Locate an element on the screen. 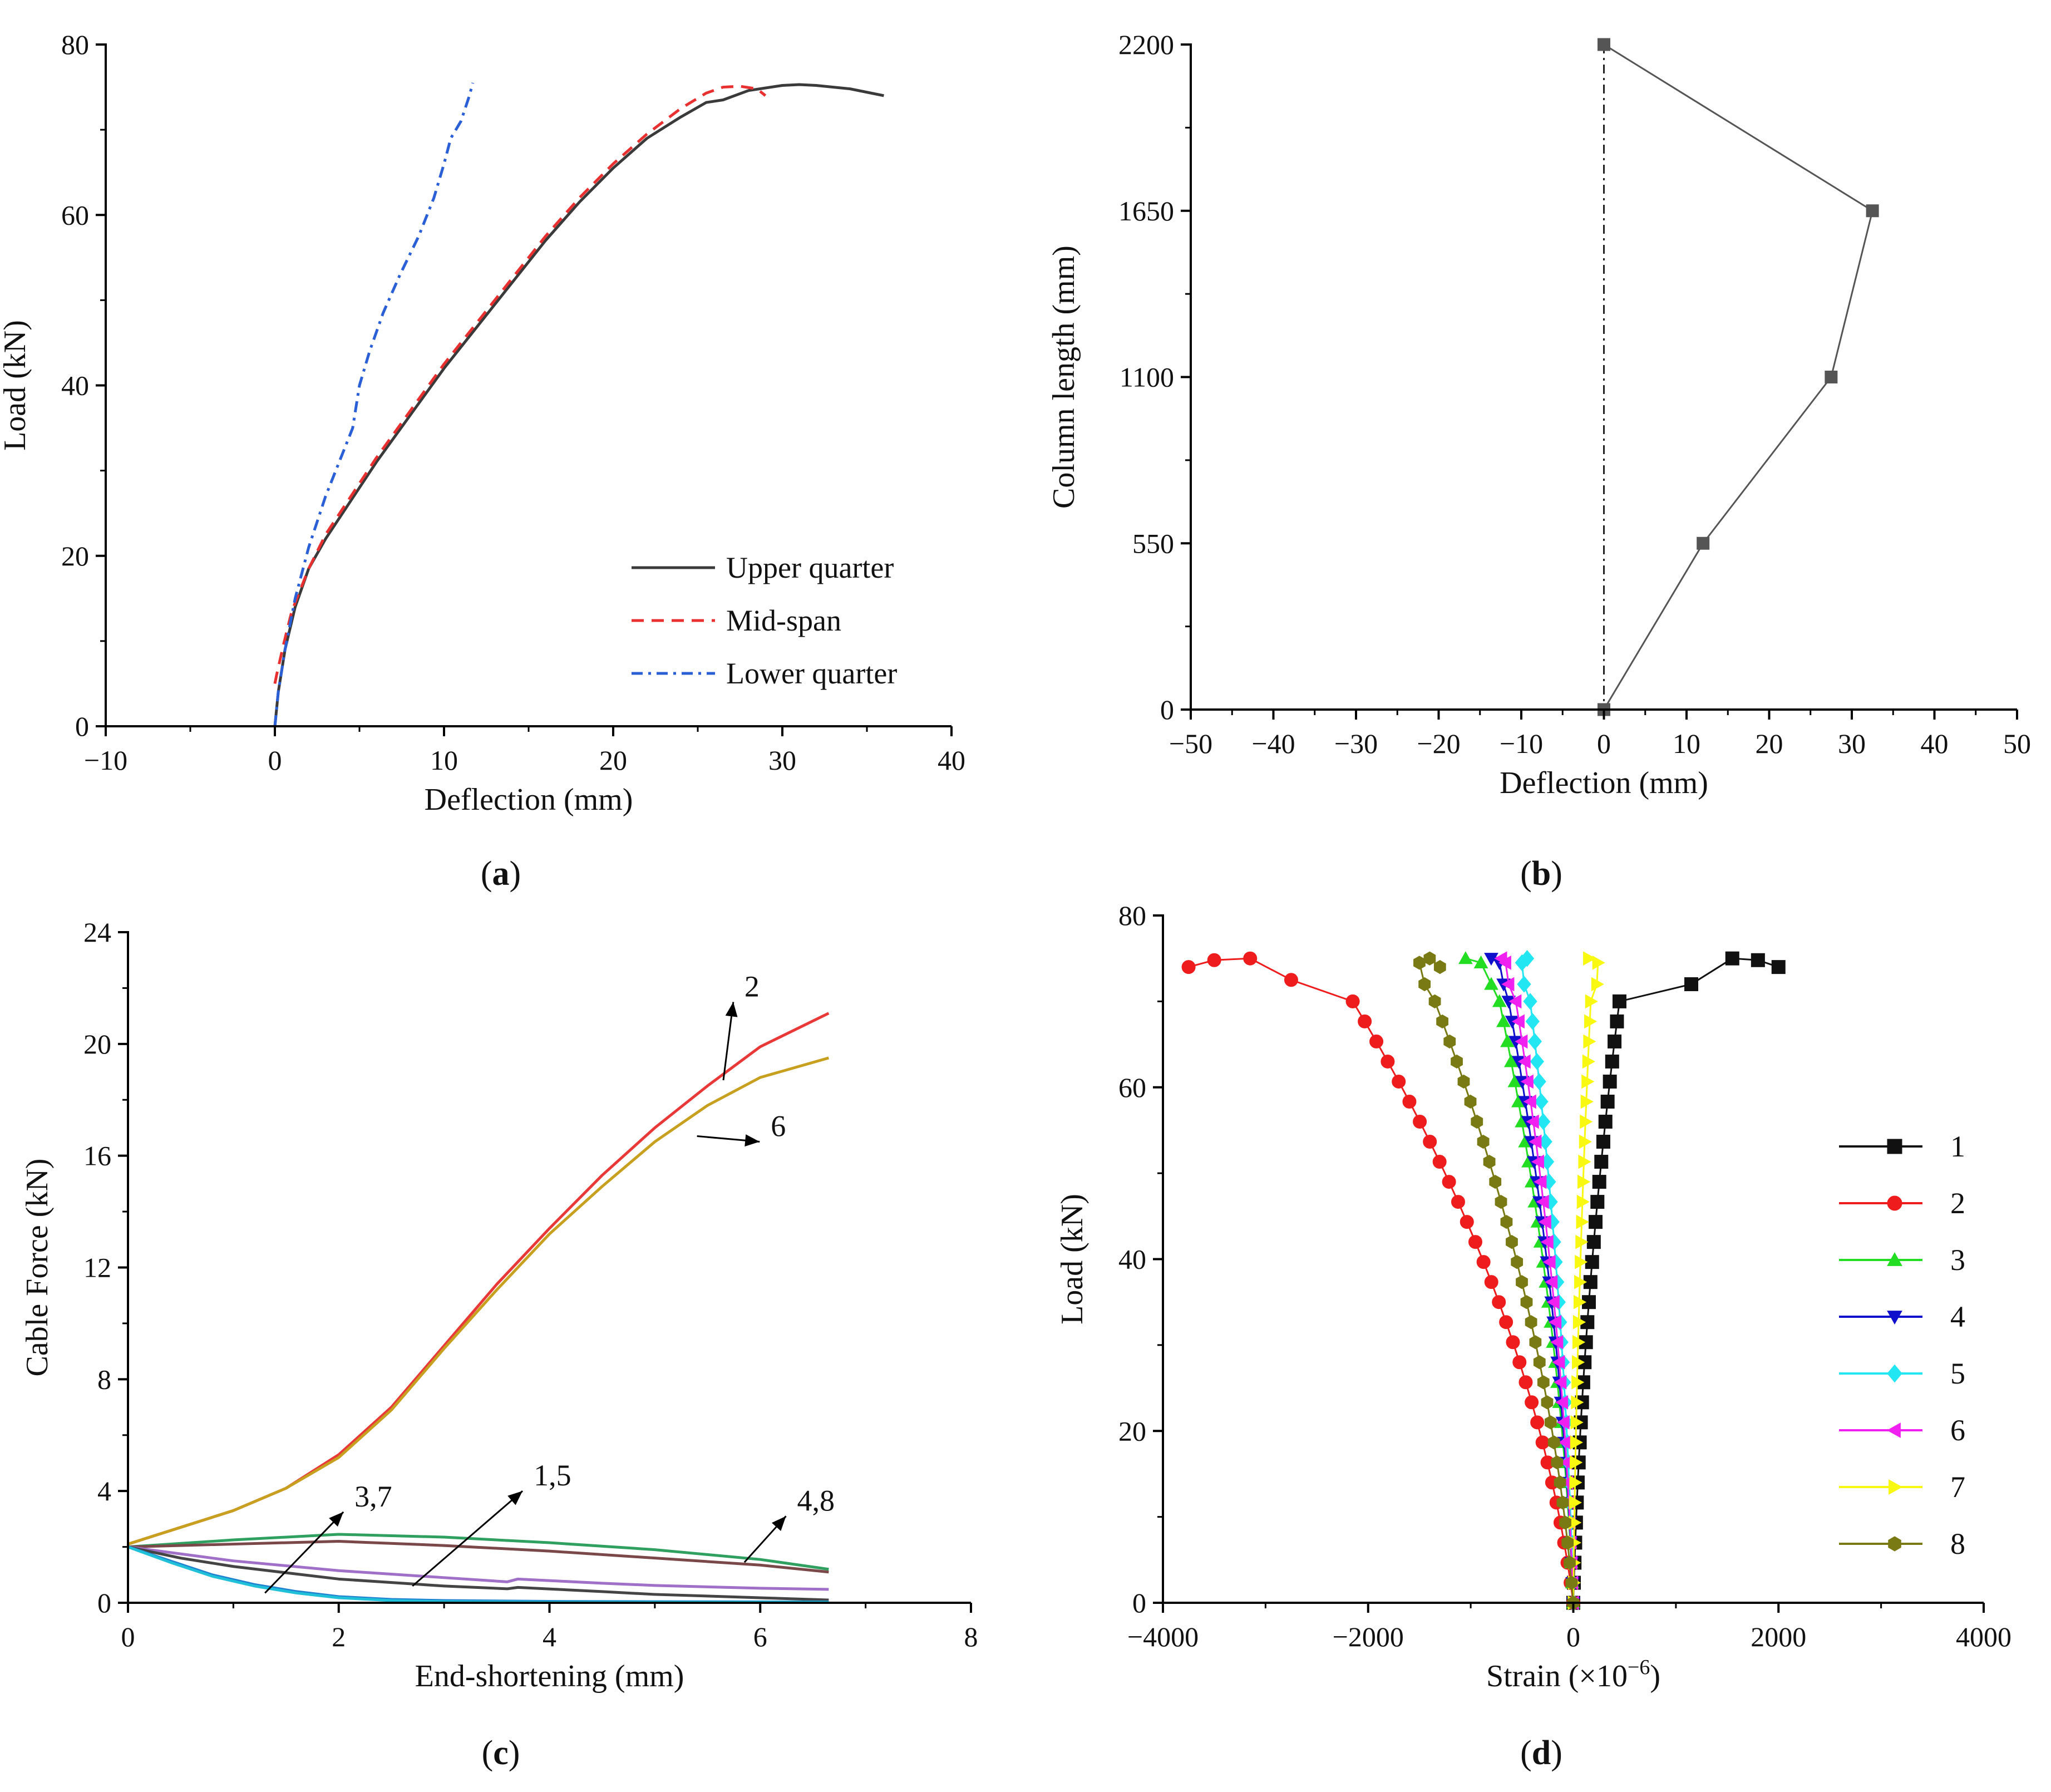 The width and height of the screenshot is (2051, 1792). legend-label: Mid-span is located at coordinates (784, 620).